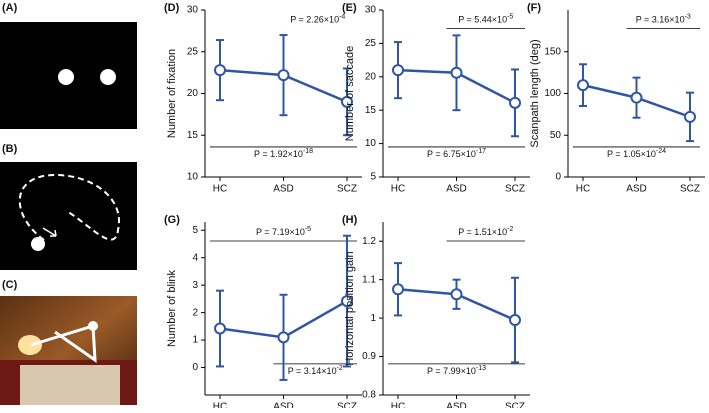  I want to click on p-value: P = 2.26×10-4, so click(317, 19).